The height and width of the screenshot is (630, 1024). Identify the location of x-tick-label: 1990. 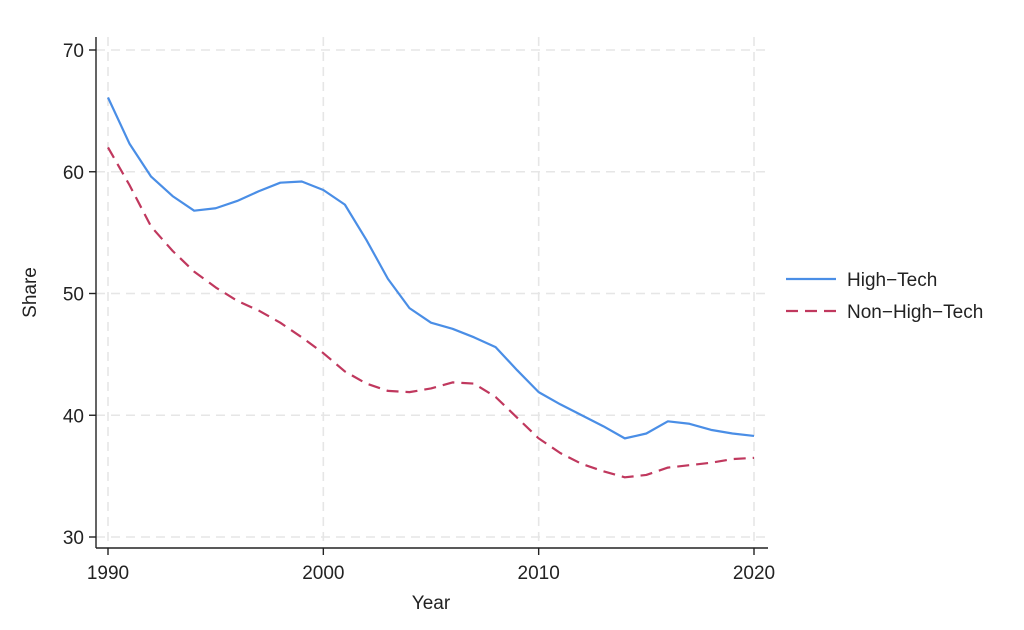
(108, 573).